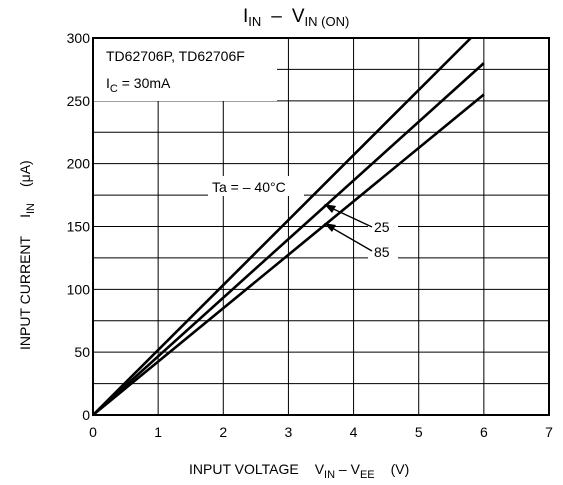  Describe the element at coordinates (245, 16) in the screenshot. I see `title-main: I` at that location.